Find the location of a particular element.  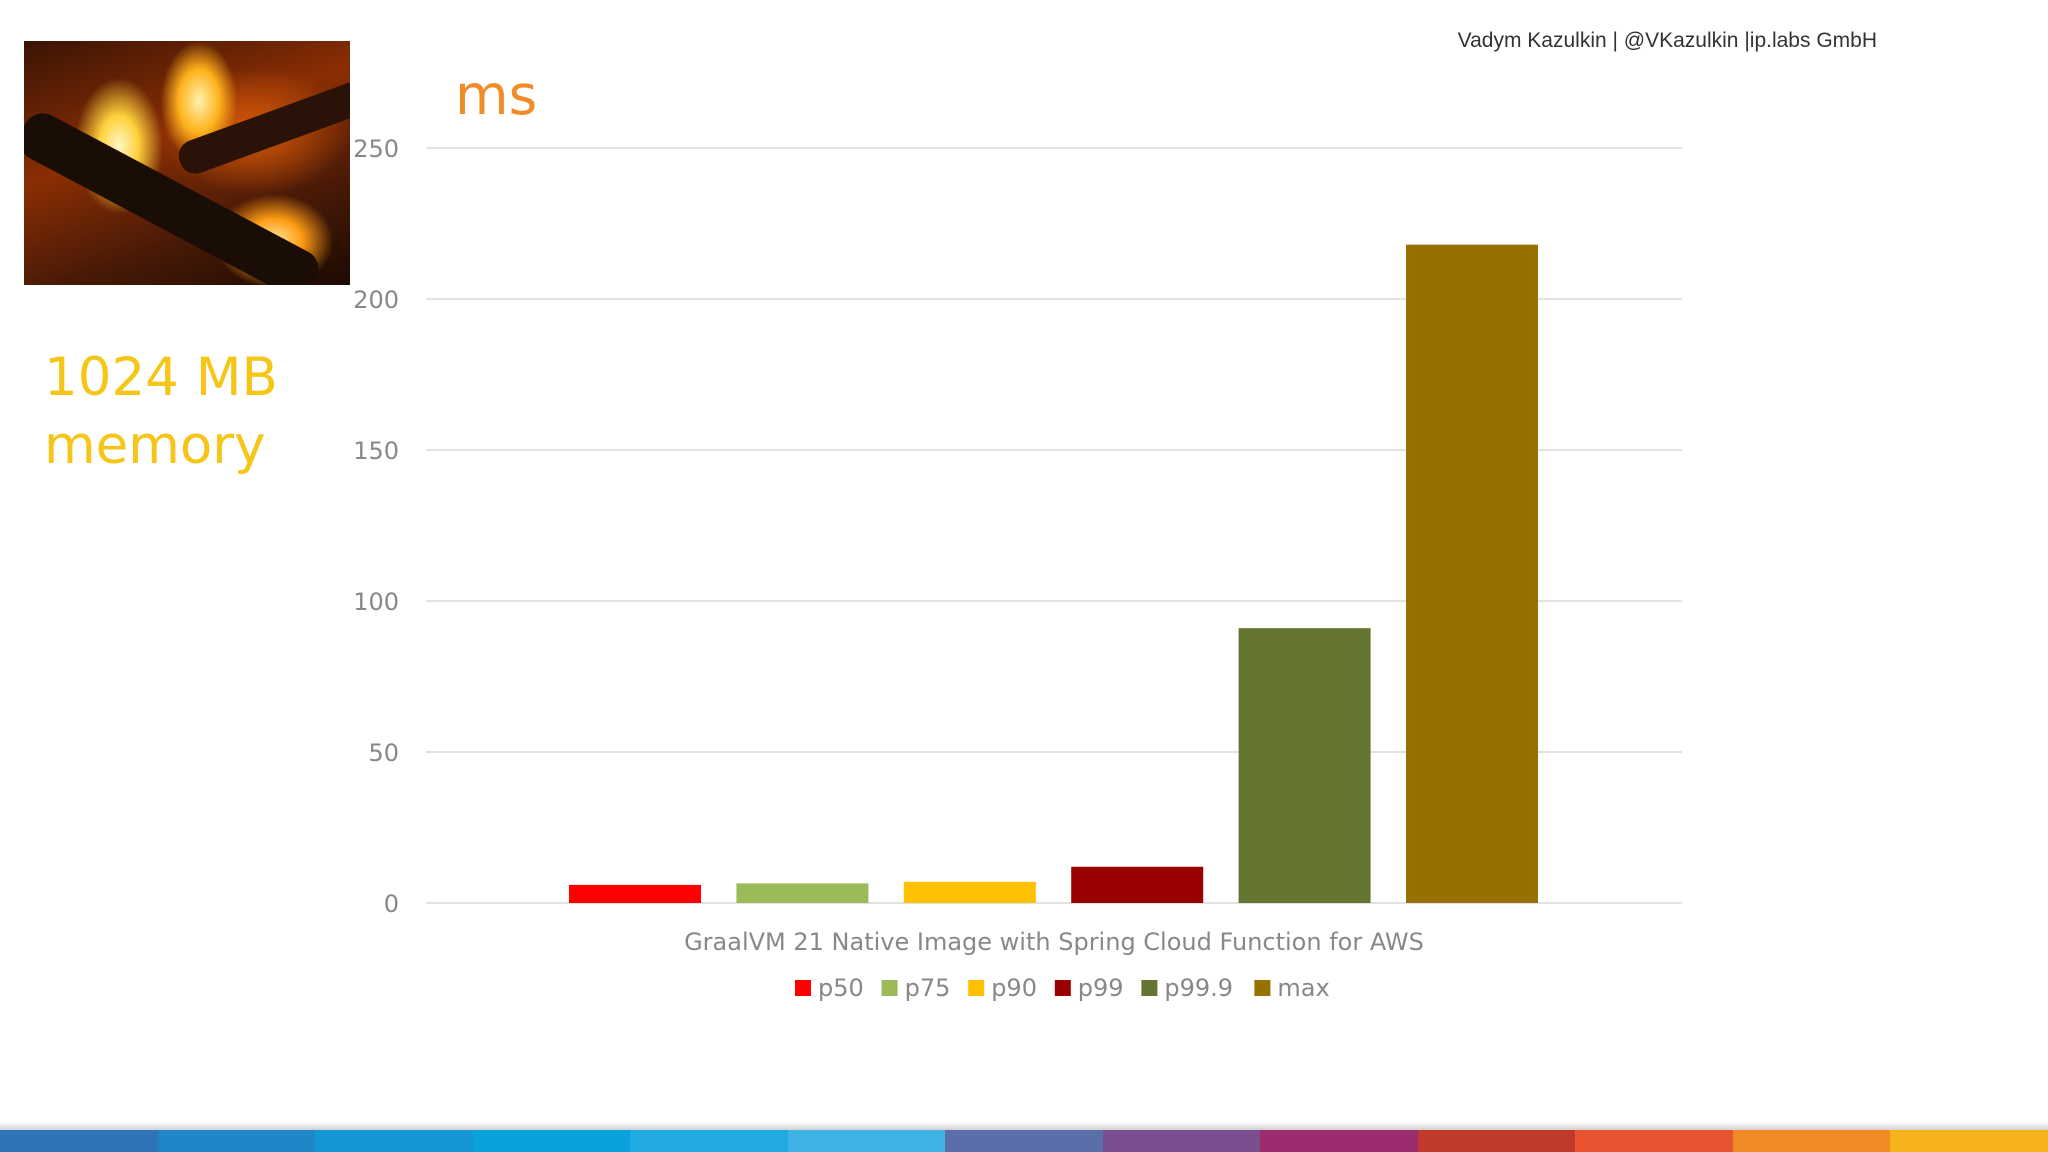

memory-size-text: 1024 MB is located at coordinates (161, 377).